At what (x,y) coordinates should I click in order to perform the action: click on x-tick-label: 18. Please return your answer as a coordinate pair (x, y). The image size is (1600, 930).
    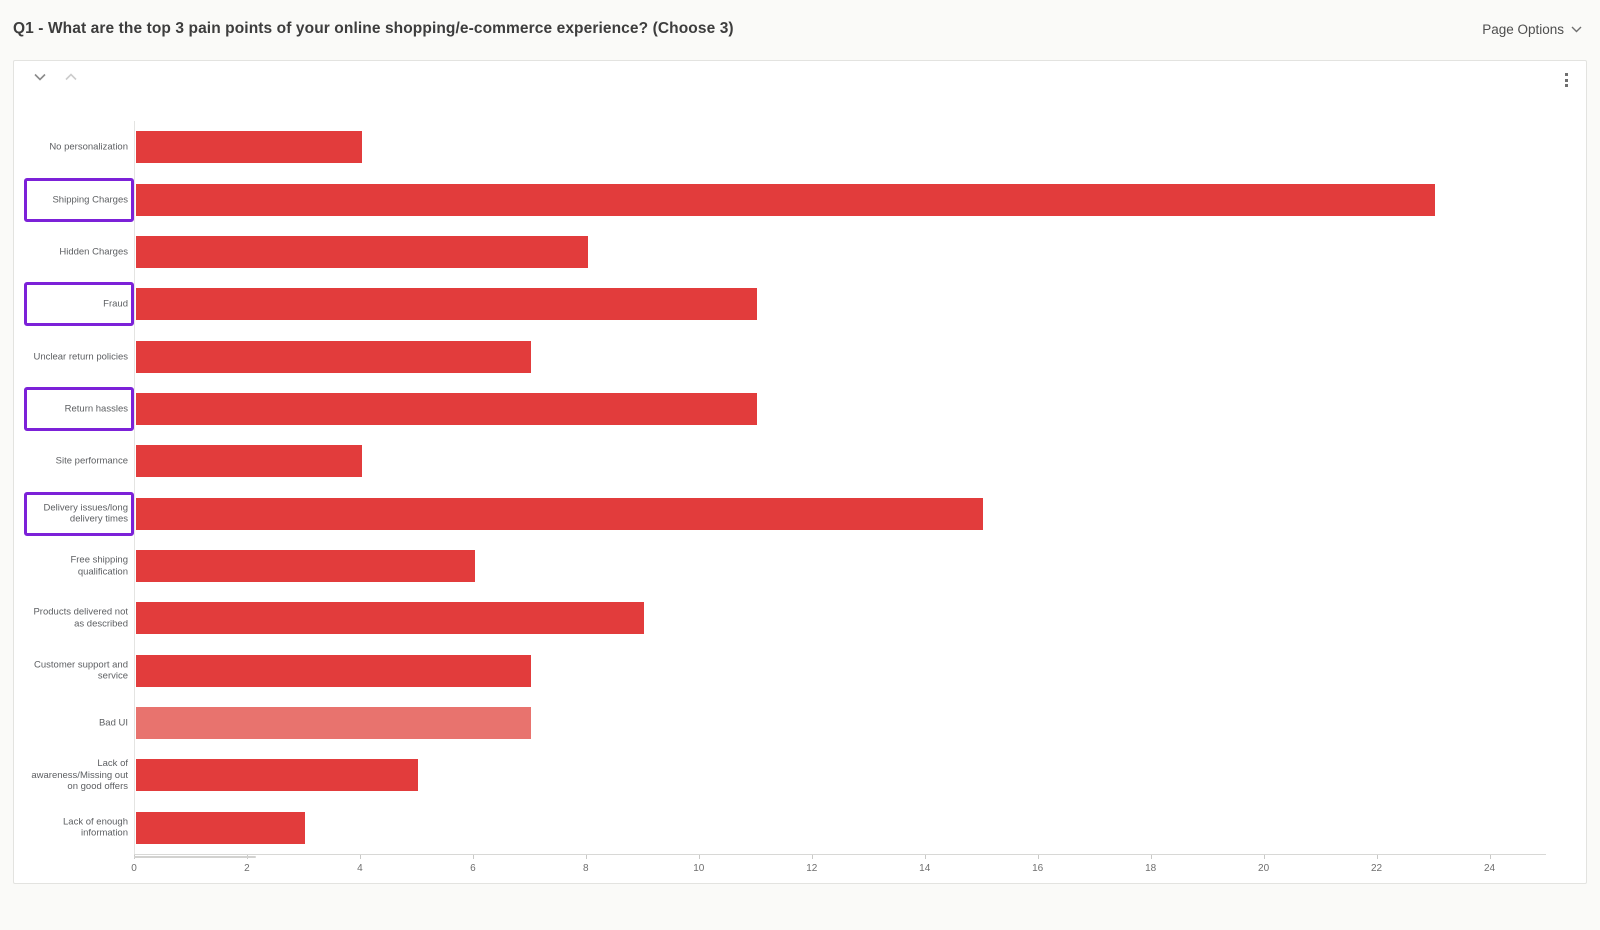
    Looking at the image, I should click on (1151, 868).